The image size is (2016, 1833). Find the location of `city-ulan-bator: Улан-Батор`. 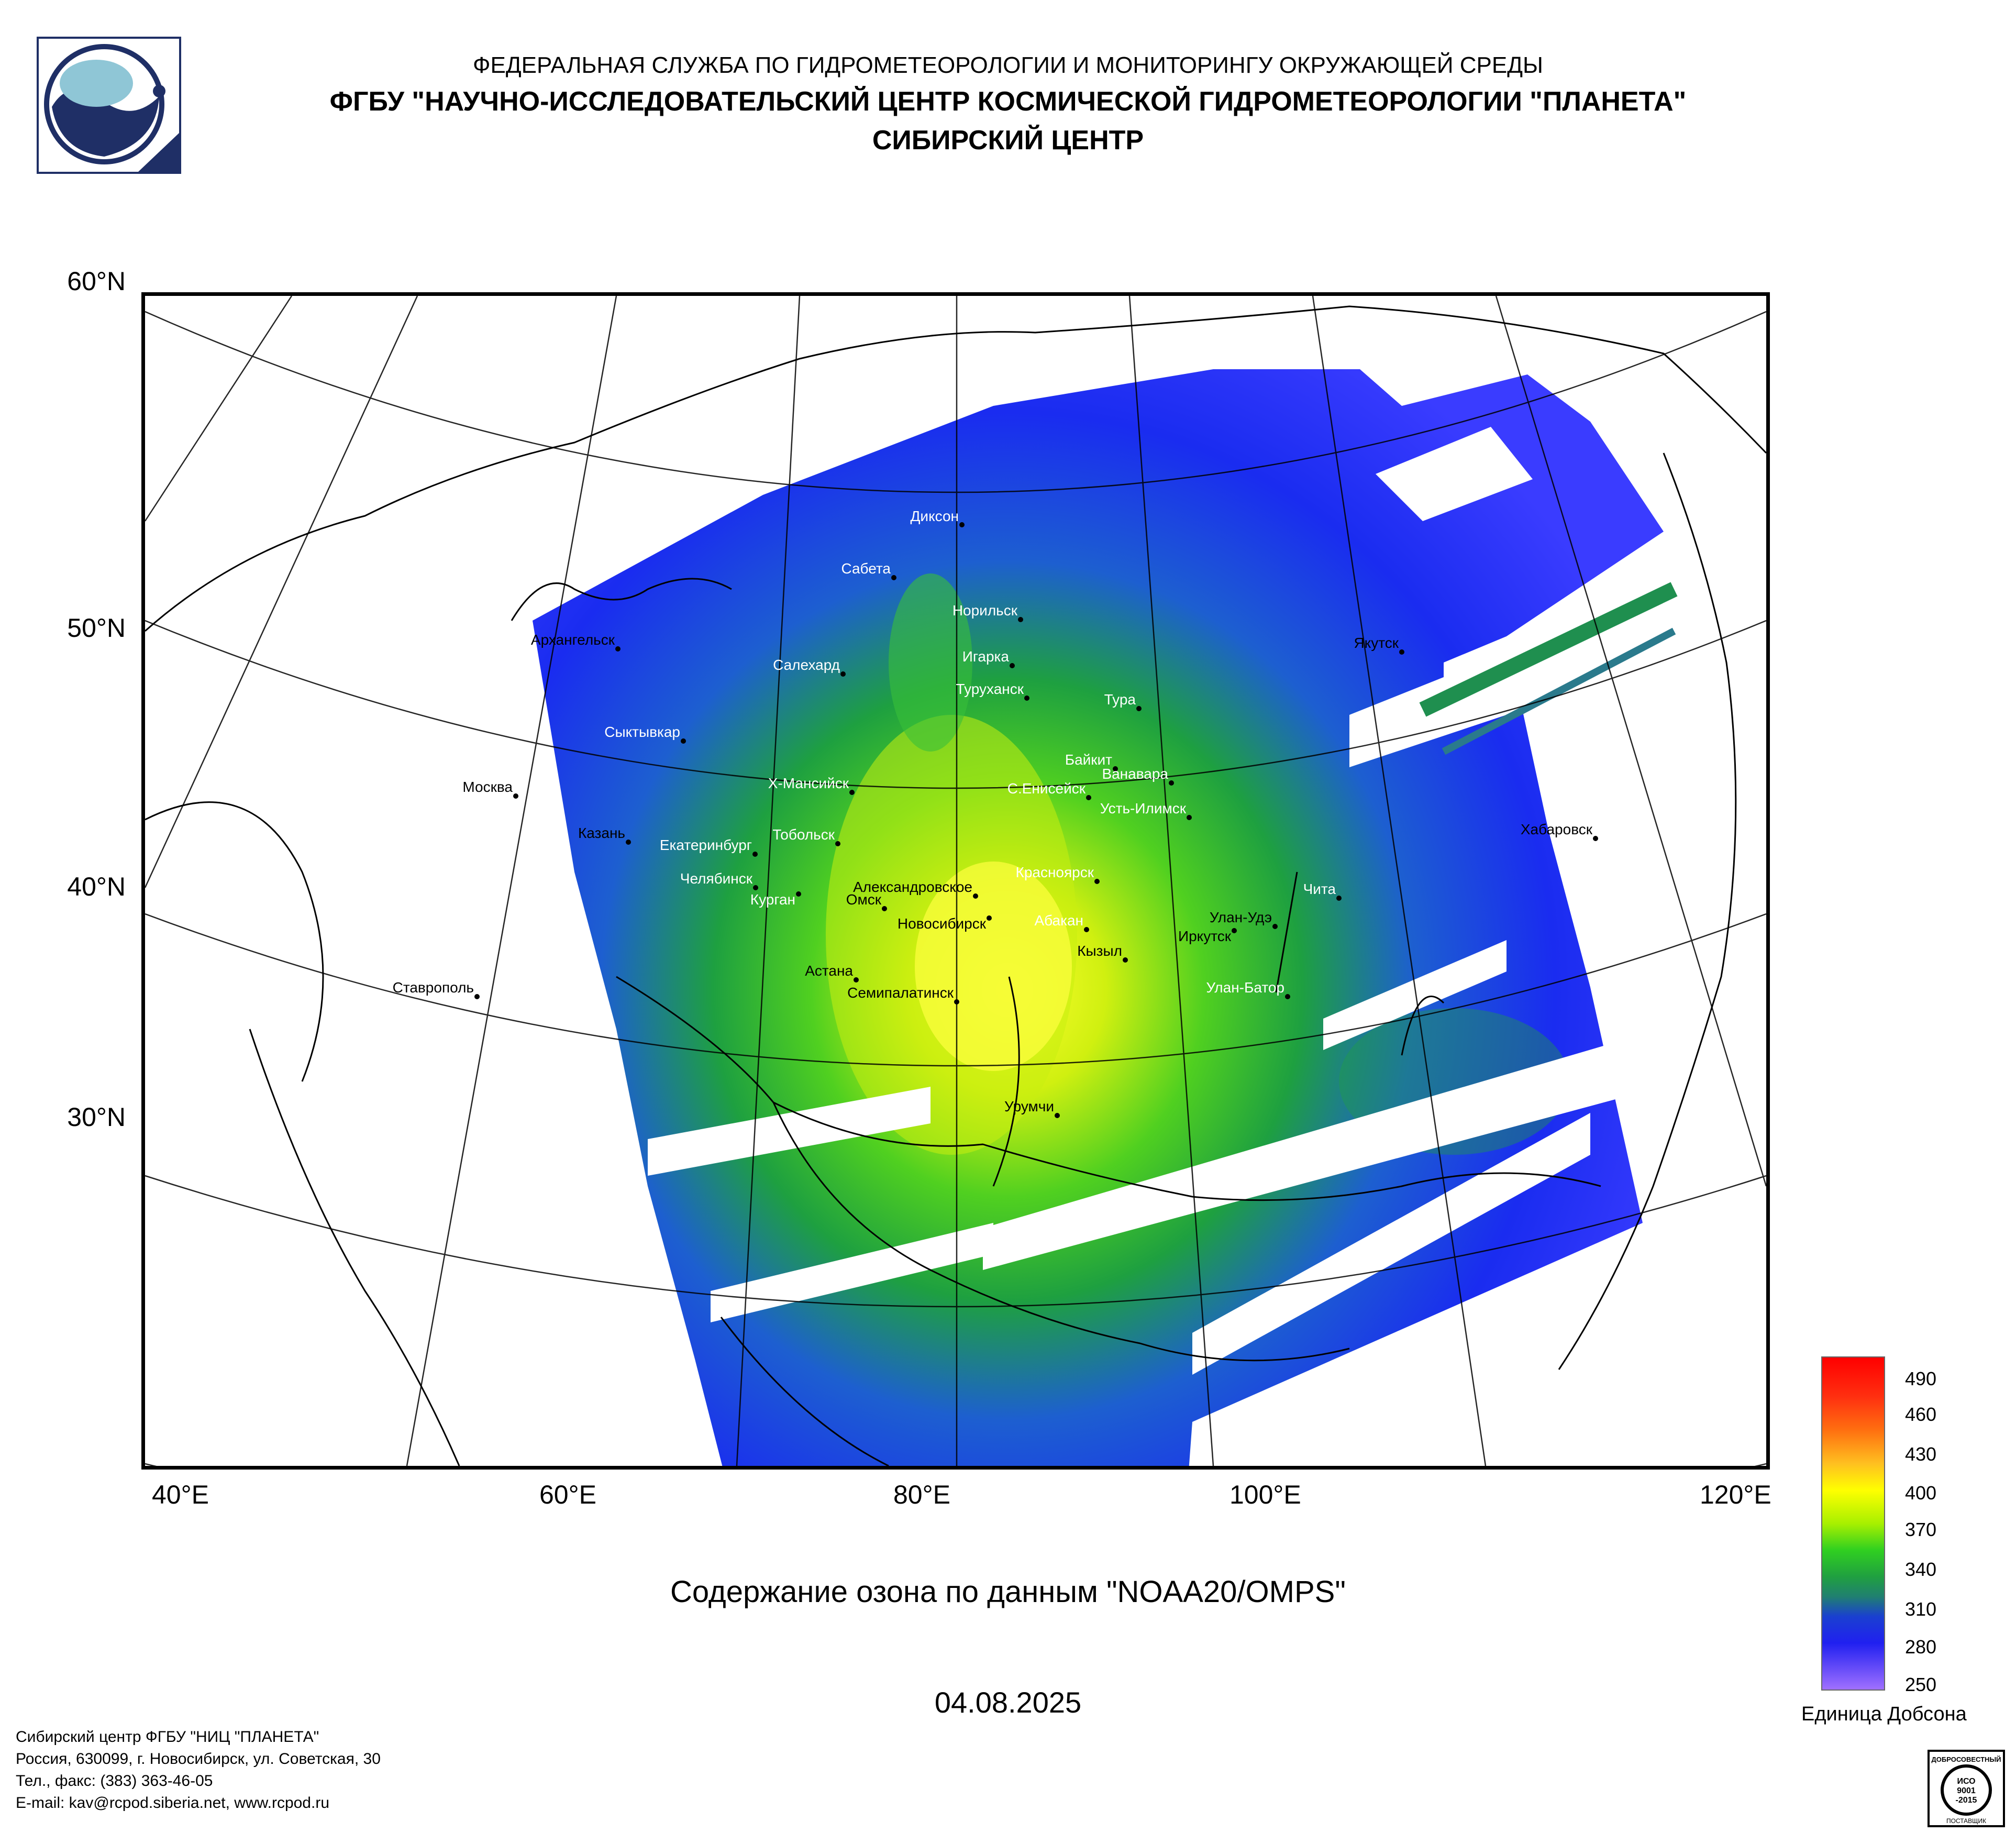

city-ulan-bator: Улан-Батор is located at coordinates (1248, 989).